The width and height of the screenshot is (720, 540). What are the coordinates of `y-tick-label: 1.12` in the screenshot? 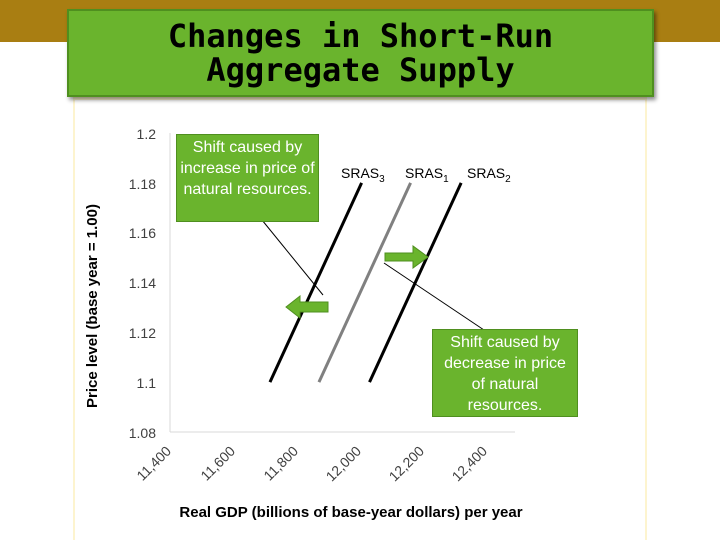 It's located at (142, 333).